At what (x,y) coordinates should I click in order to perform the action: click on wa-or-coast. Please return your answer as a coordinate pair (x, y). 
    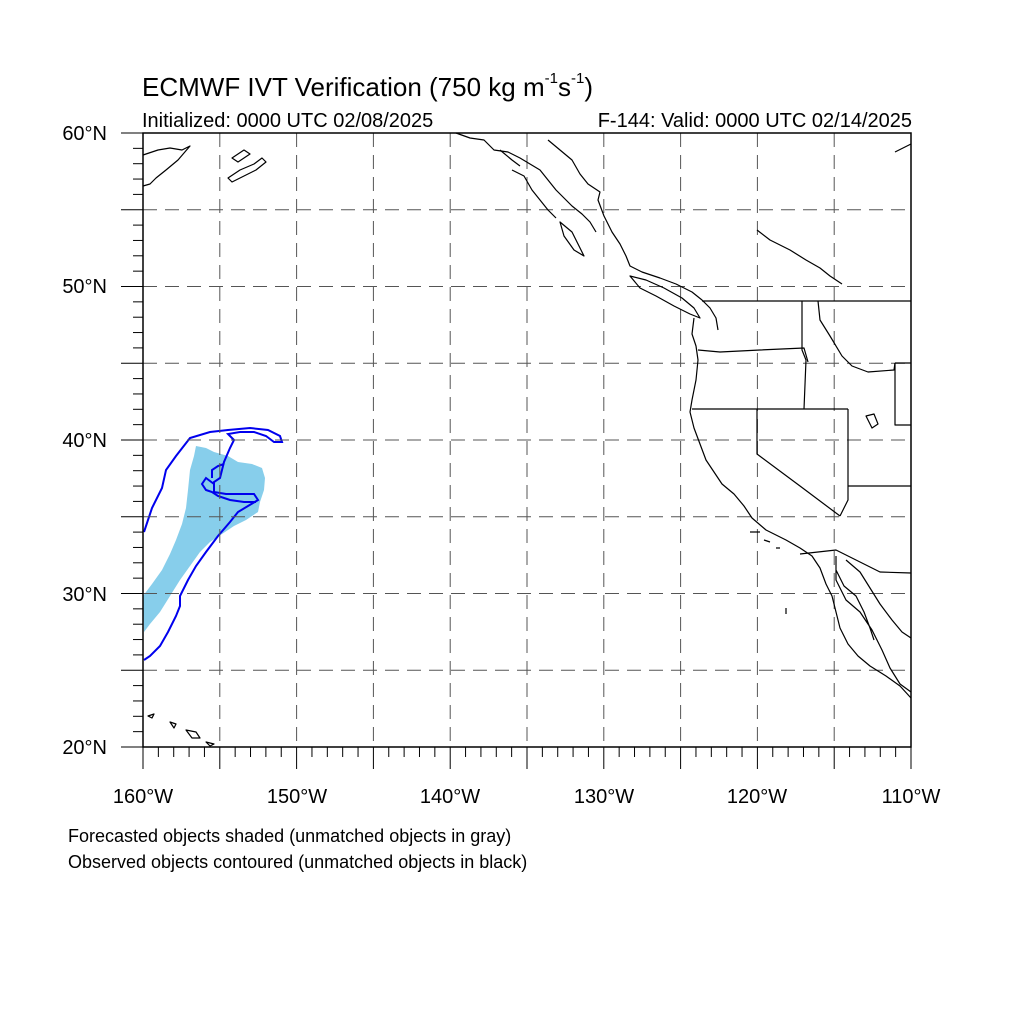
    Looking at the image, I should click on (800, 508).